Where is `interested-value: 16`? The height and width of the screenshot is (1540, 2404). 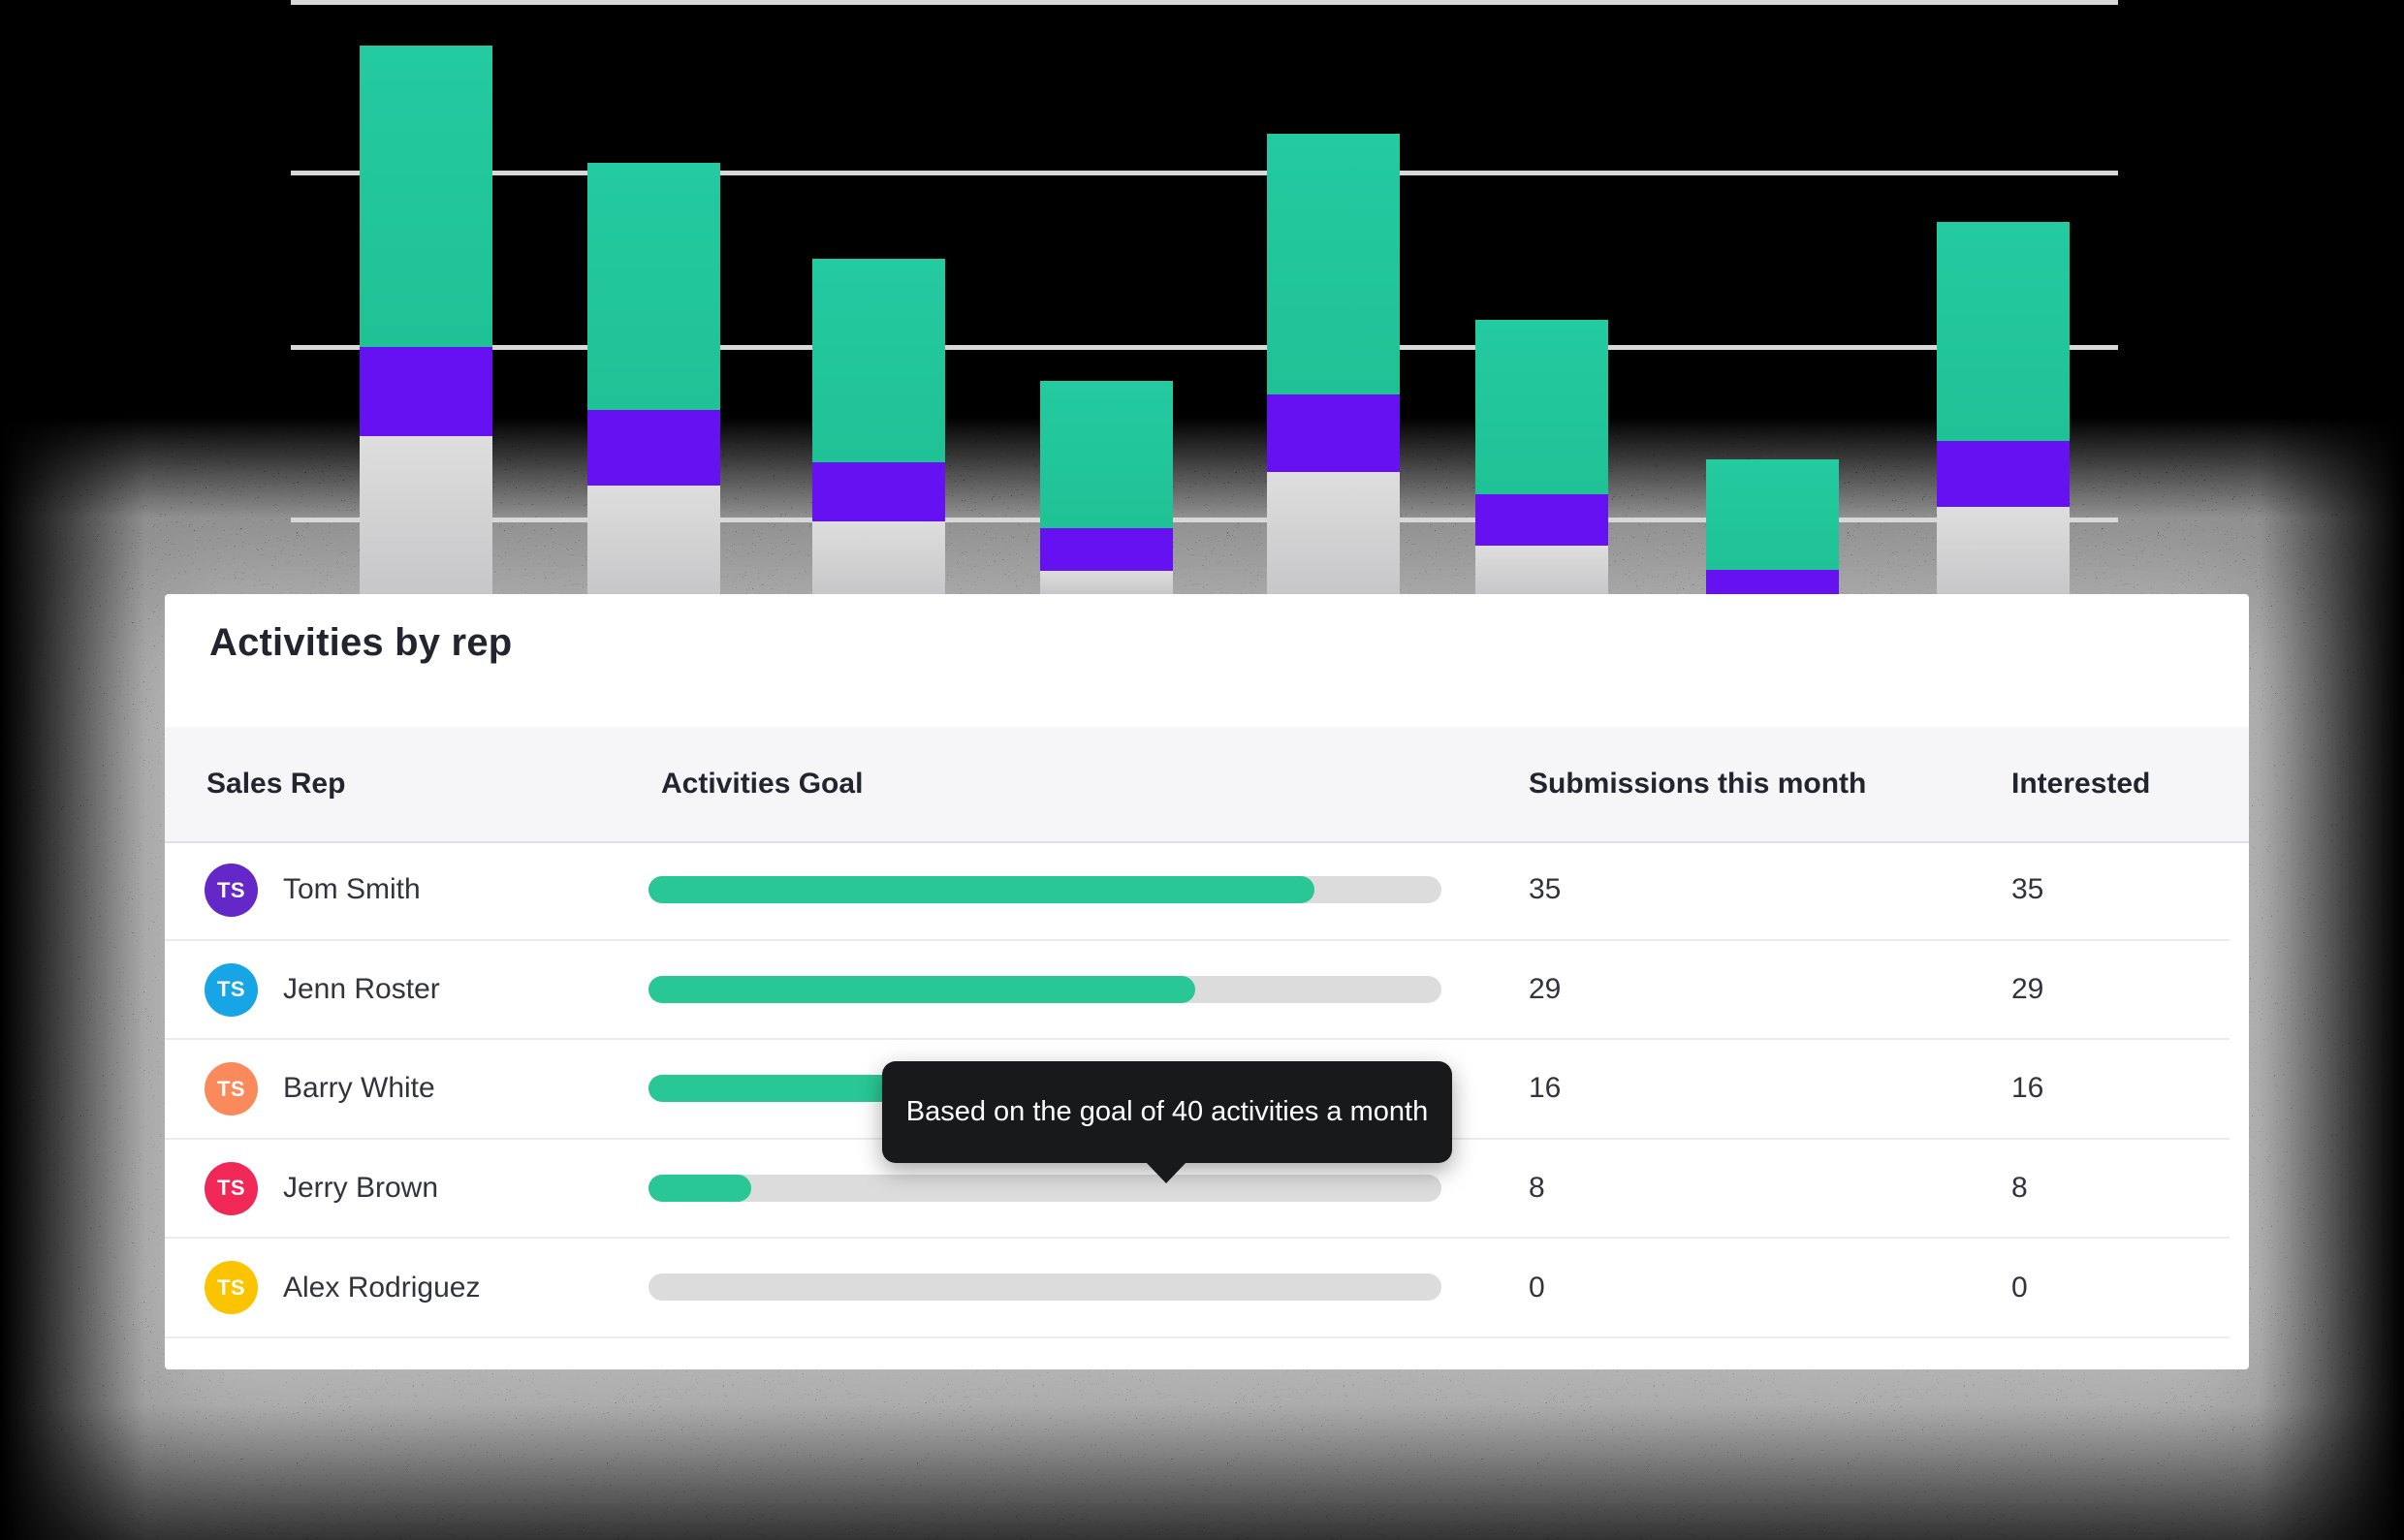 interested-value: 16 is located at coordinates (2027, 1088).